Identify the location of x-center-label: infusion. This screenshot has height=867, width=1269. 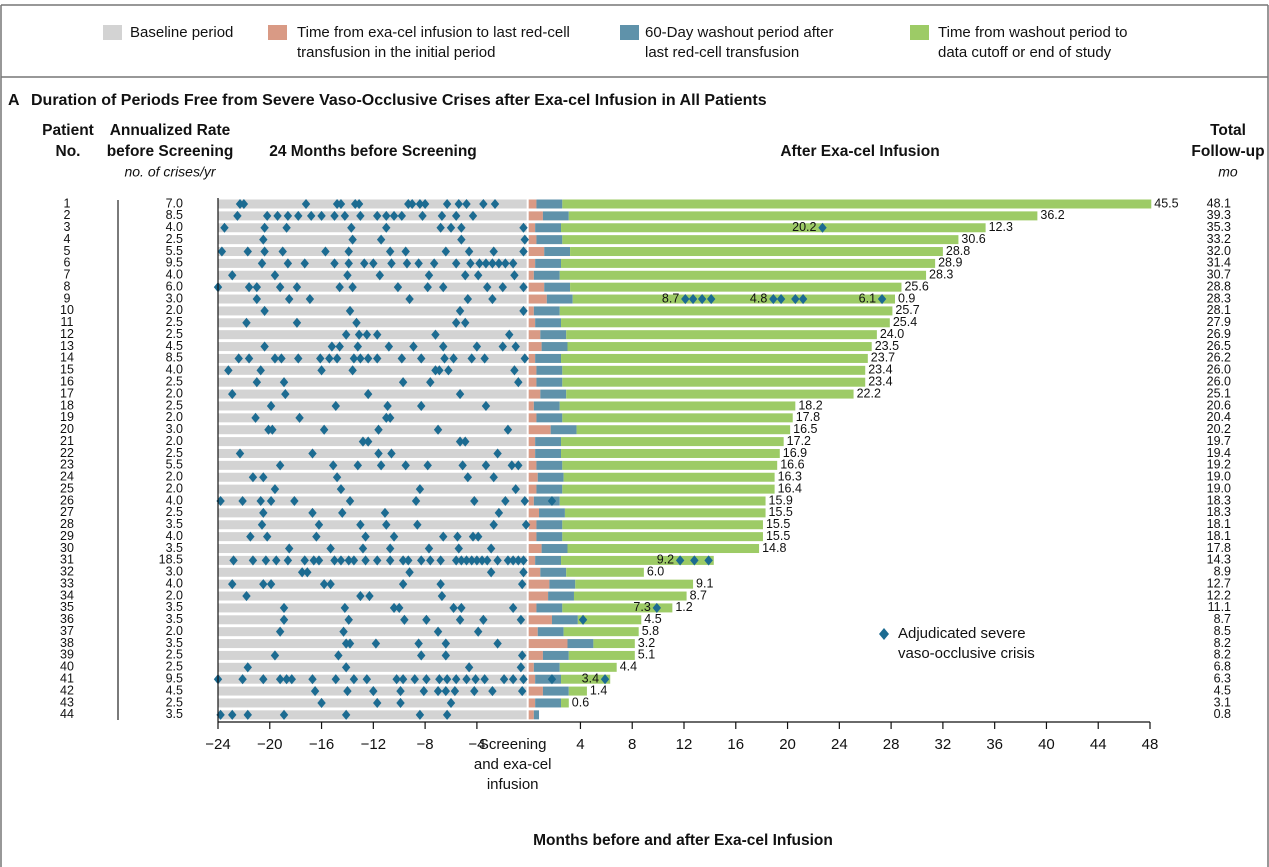
(513, 784).